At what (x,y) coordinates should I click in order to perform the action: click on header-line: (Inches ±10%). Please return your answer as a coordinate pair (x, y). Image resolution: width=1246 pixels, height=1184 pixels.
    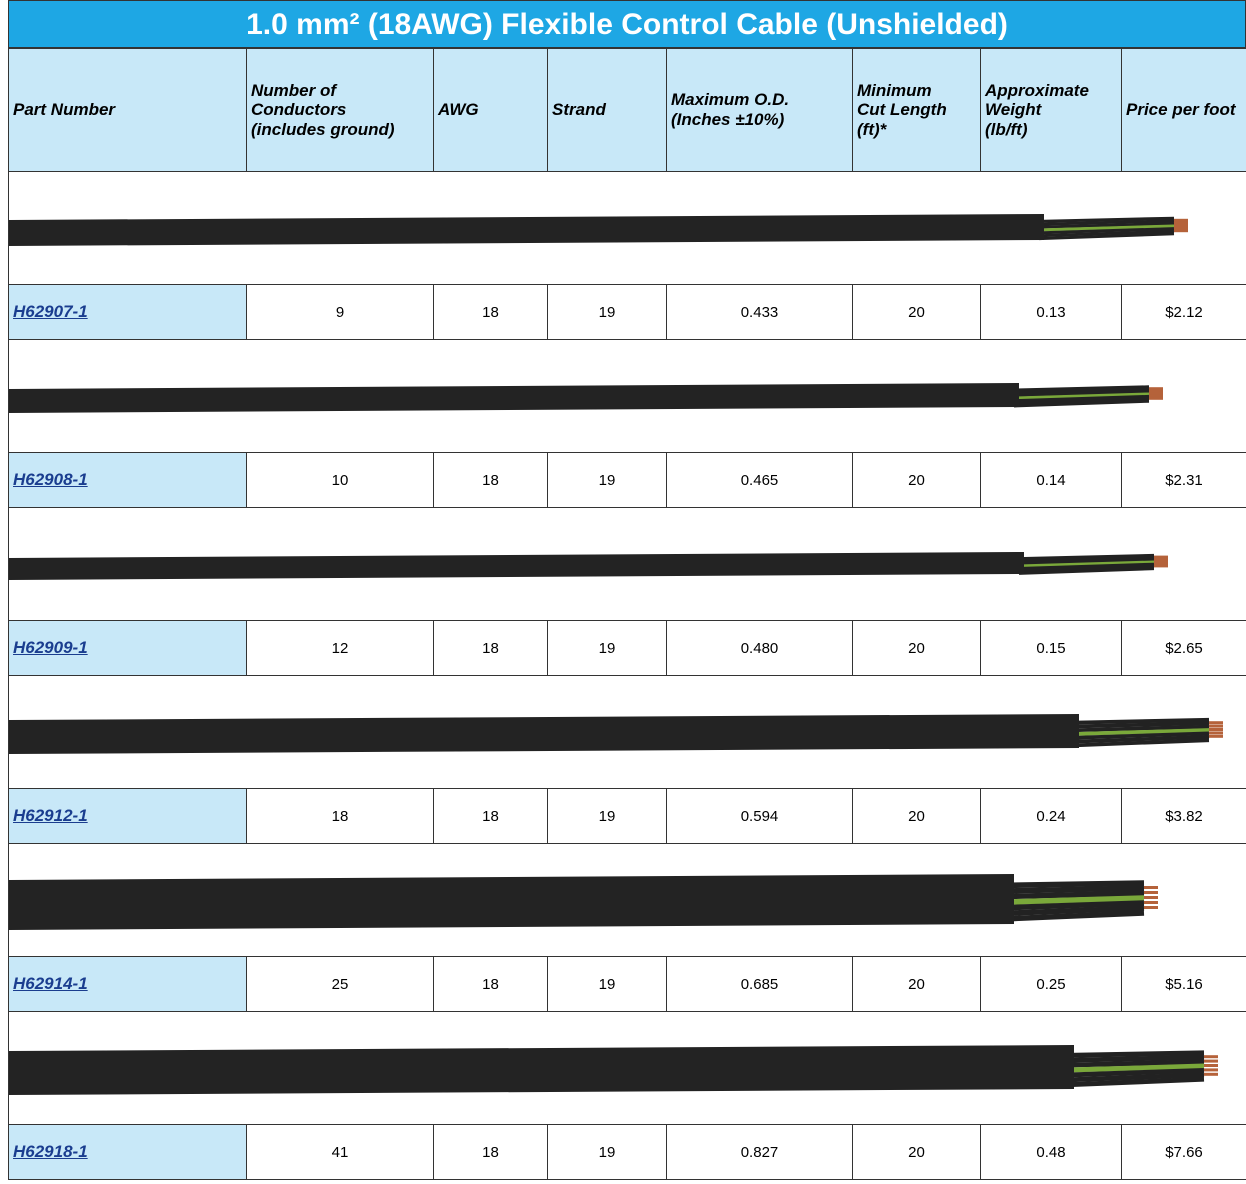
    Looking at the image, I should click on (728, 119).